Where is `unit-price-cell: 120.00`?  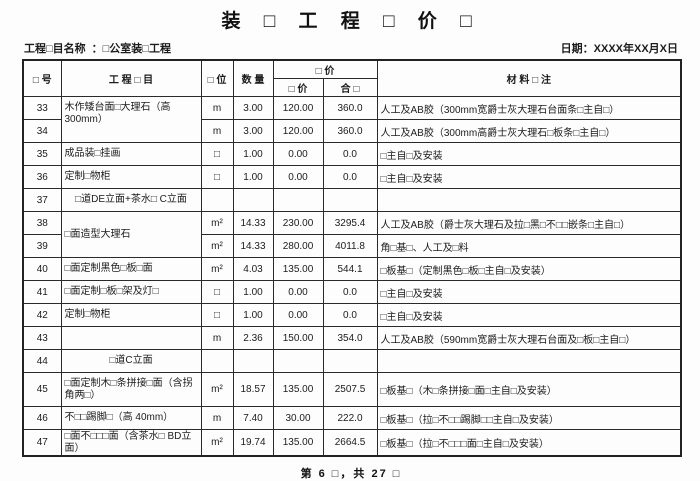
unit-price-cell: 120.00 is located at coordinates (298, 108).